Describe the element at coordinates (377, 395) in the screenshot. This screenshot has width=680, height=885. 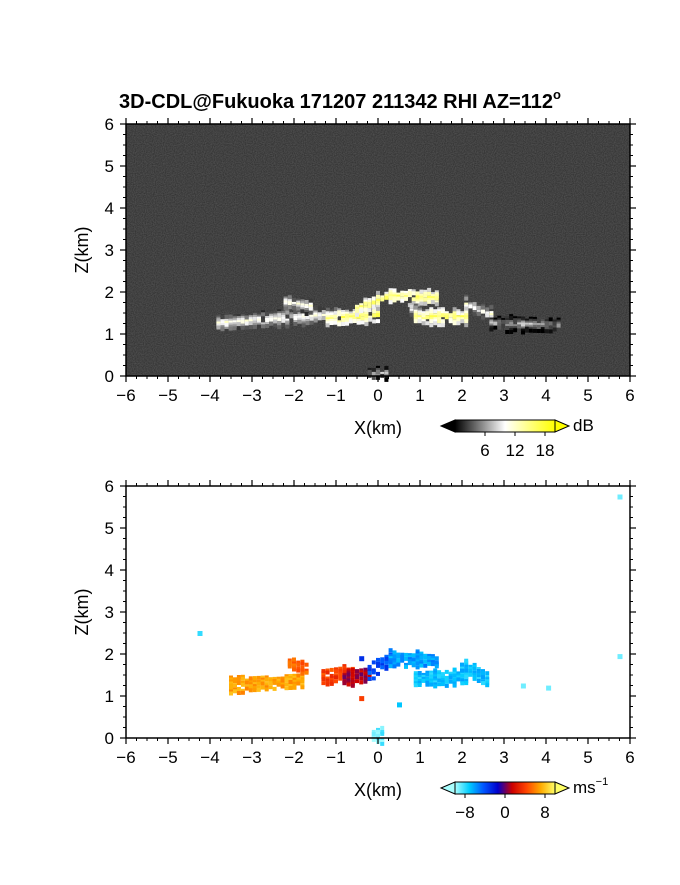
I see `x-tick-label: 0` at that location.